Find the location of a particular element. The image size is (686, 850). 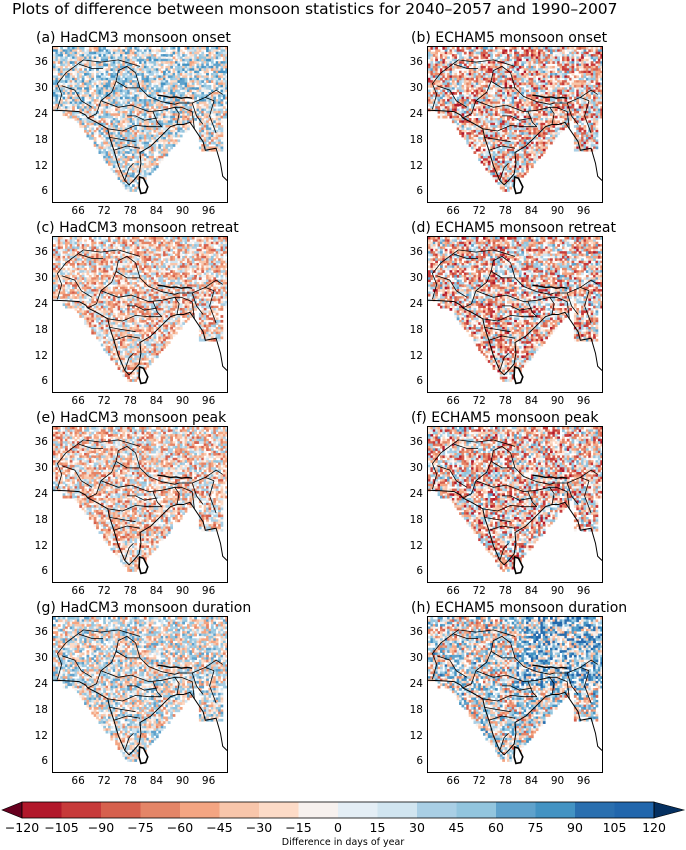

difference-map is located at coordinates (515, 121).